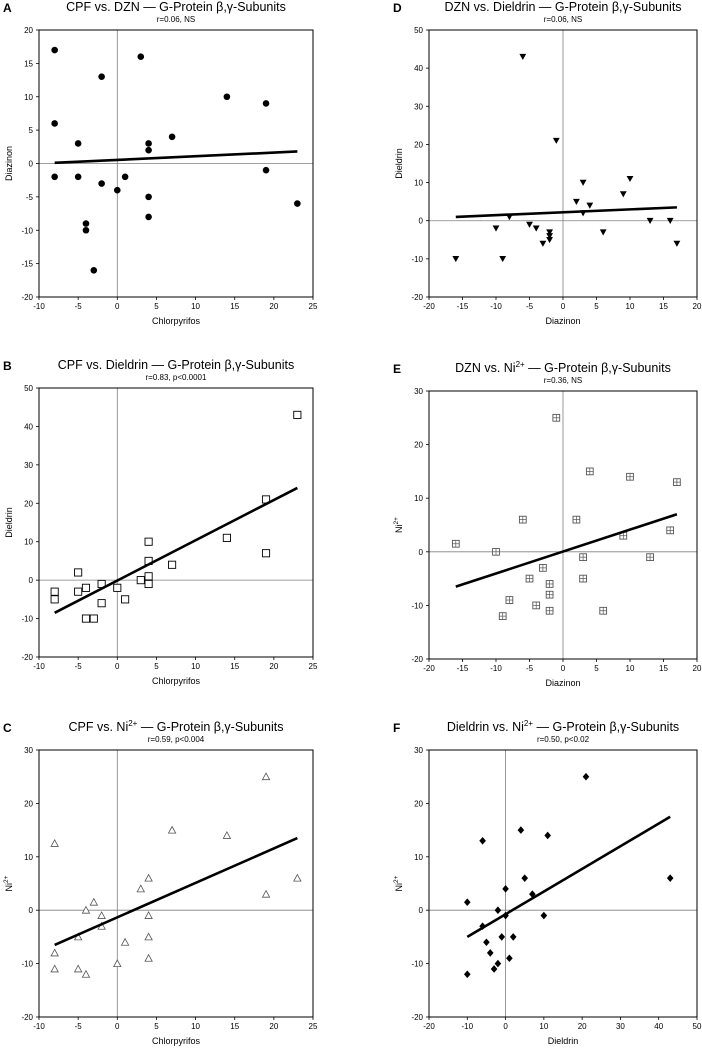  Describe the element at coordinates (27, 264) in the screenshot. I see `y-tick-label: -15` at that location.